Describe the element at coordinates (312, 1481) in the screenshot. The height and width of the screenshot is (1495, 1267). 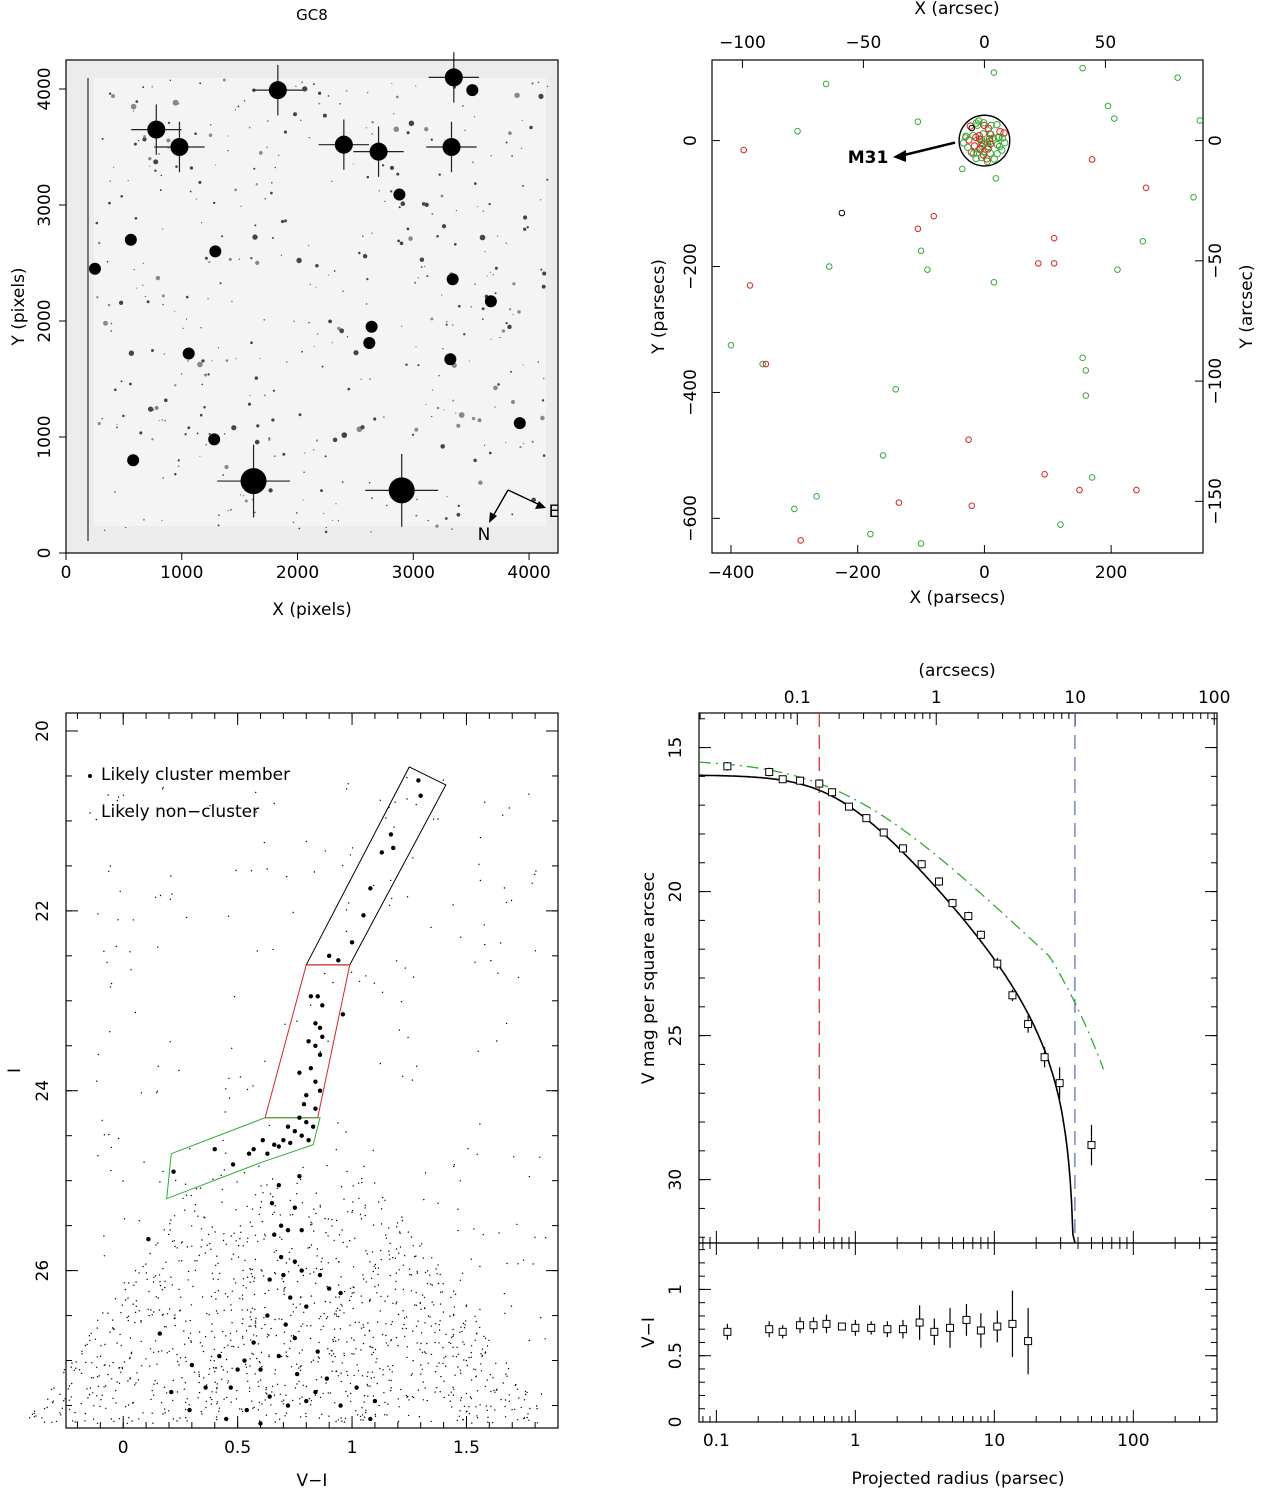
I see `x-axis-label: V−I` at that location.